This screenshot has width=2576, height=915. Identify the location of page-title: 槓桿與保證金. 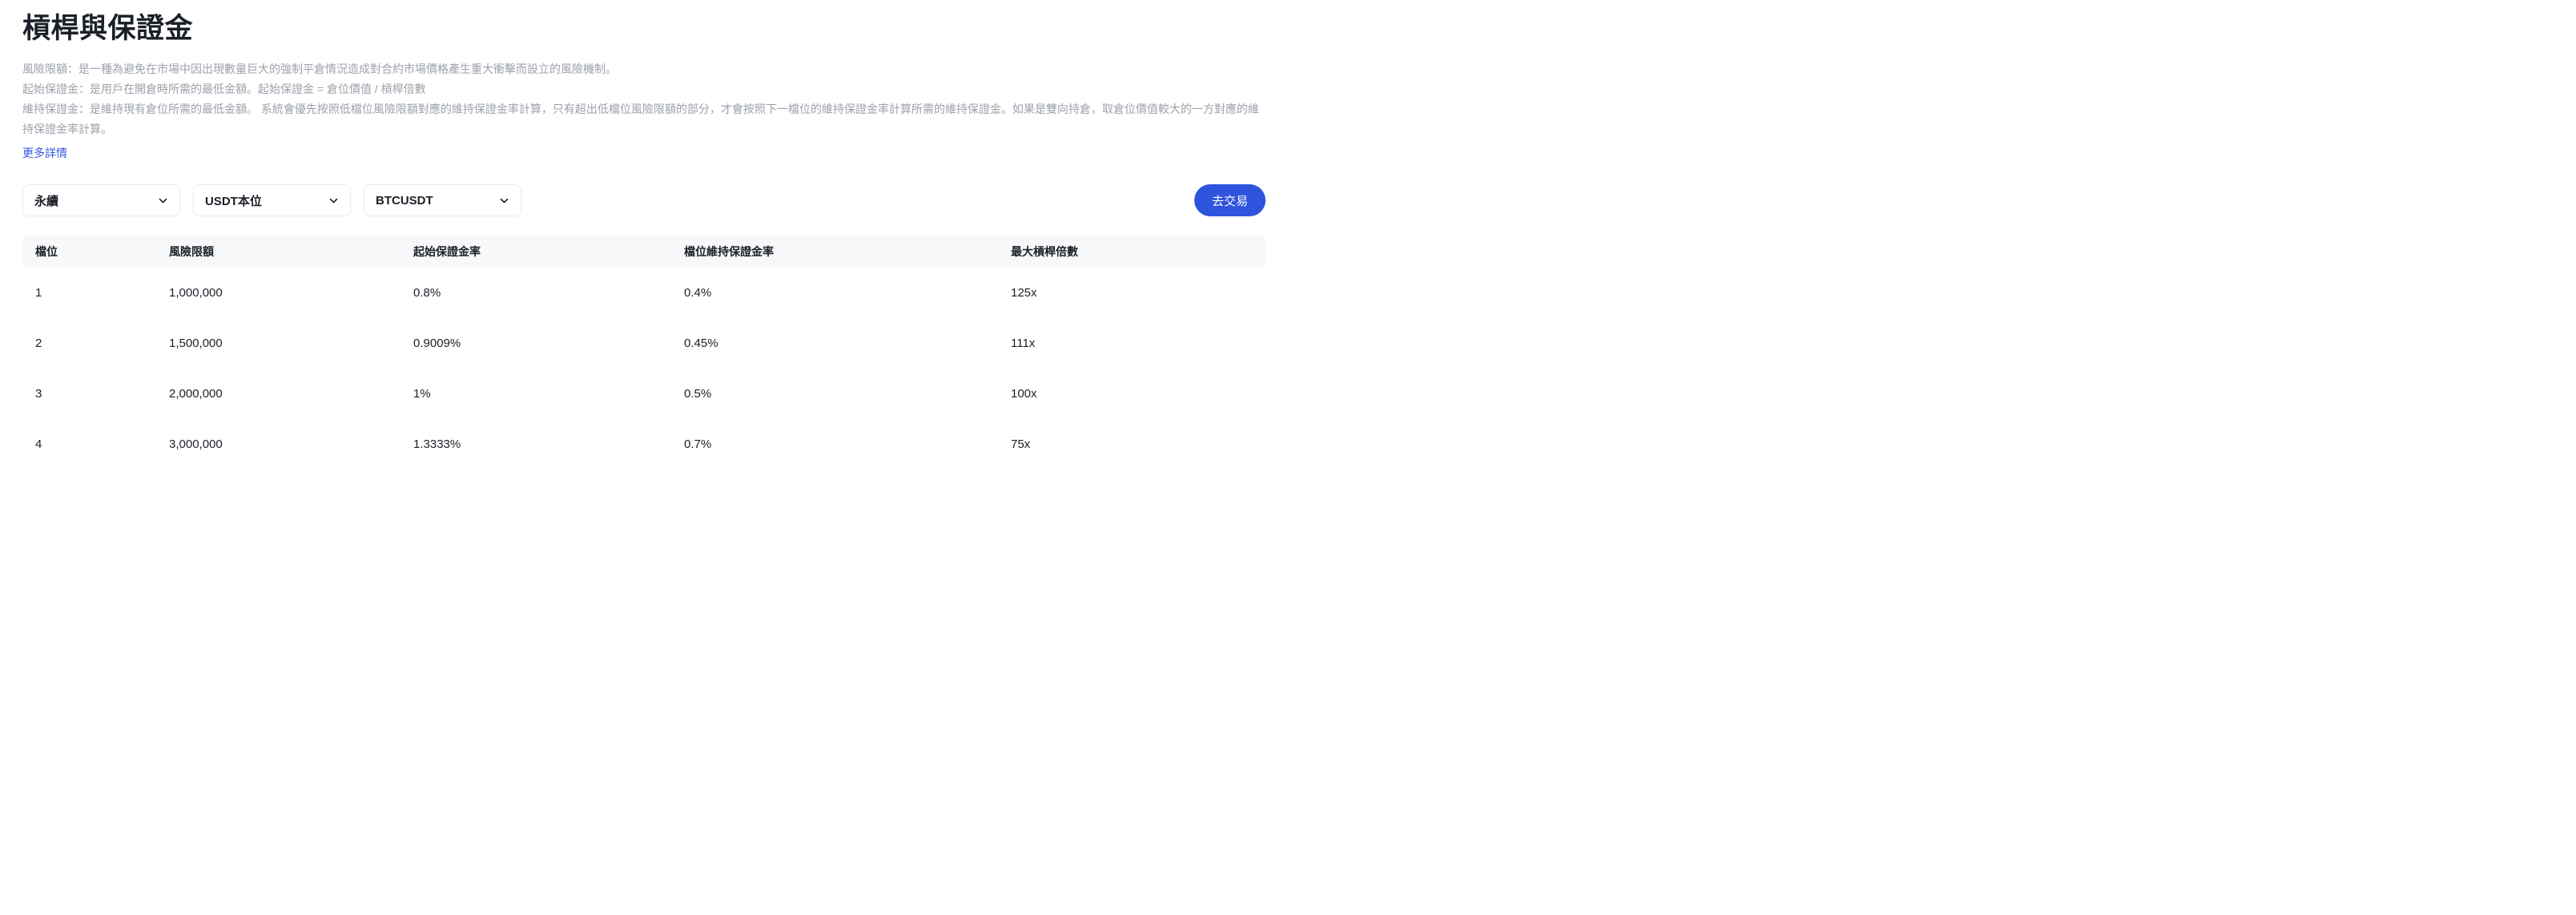
(108, 29).